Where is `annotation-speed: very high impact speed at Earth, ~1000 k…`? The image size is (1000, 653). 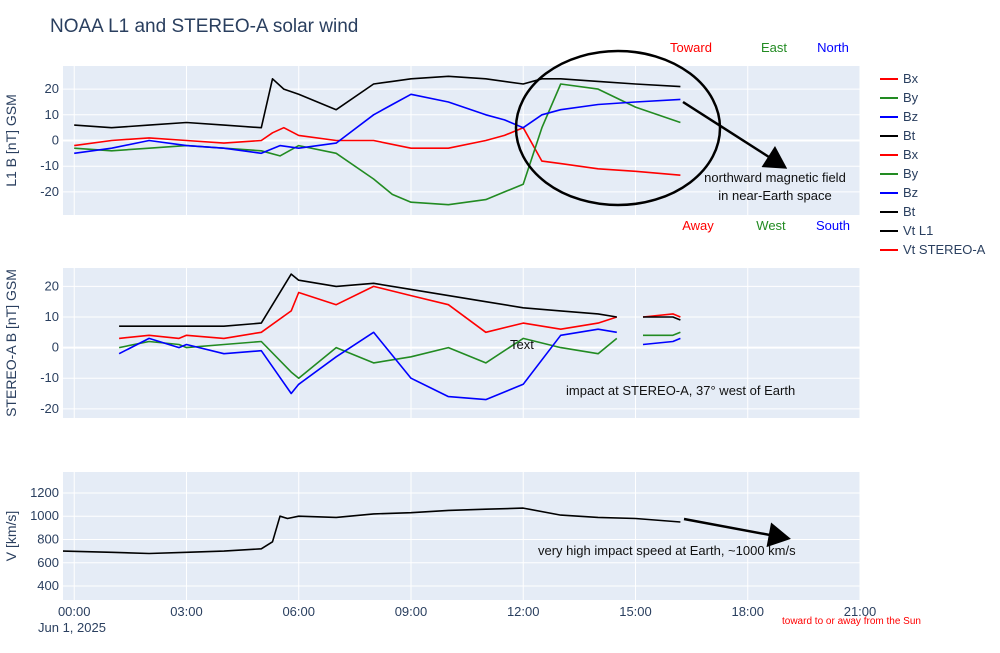
annotation-speed: very high impact speed at Earth, ~1000 k… is located at coordinates (667, 550).